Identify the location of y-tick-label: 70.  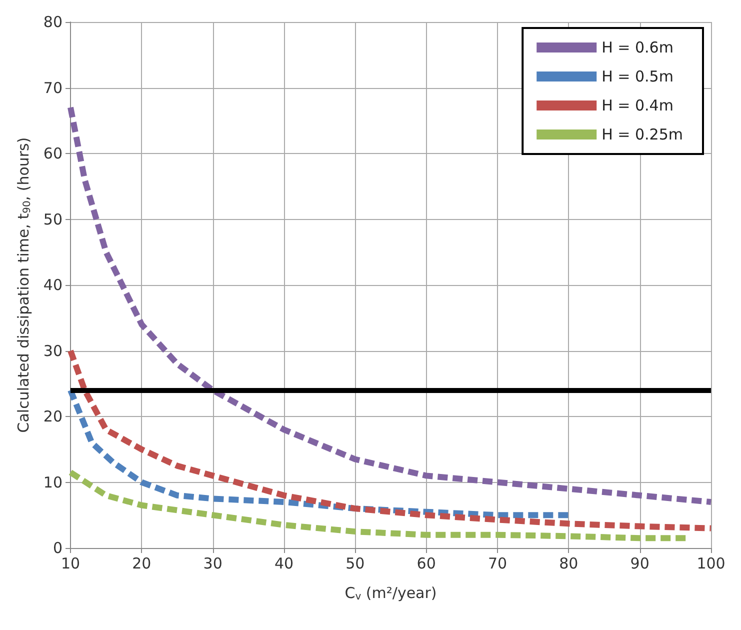
(52, 87).